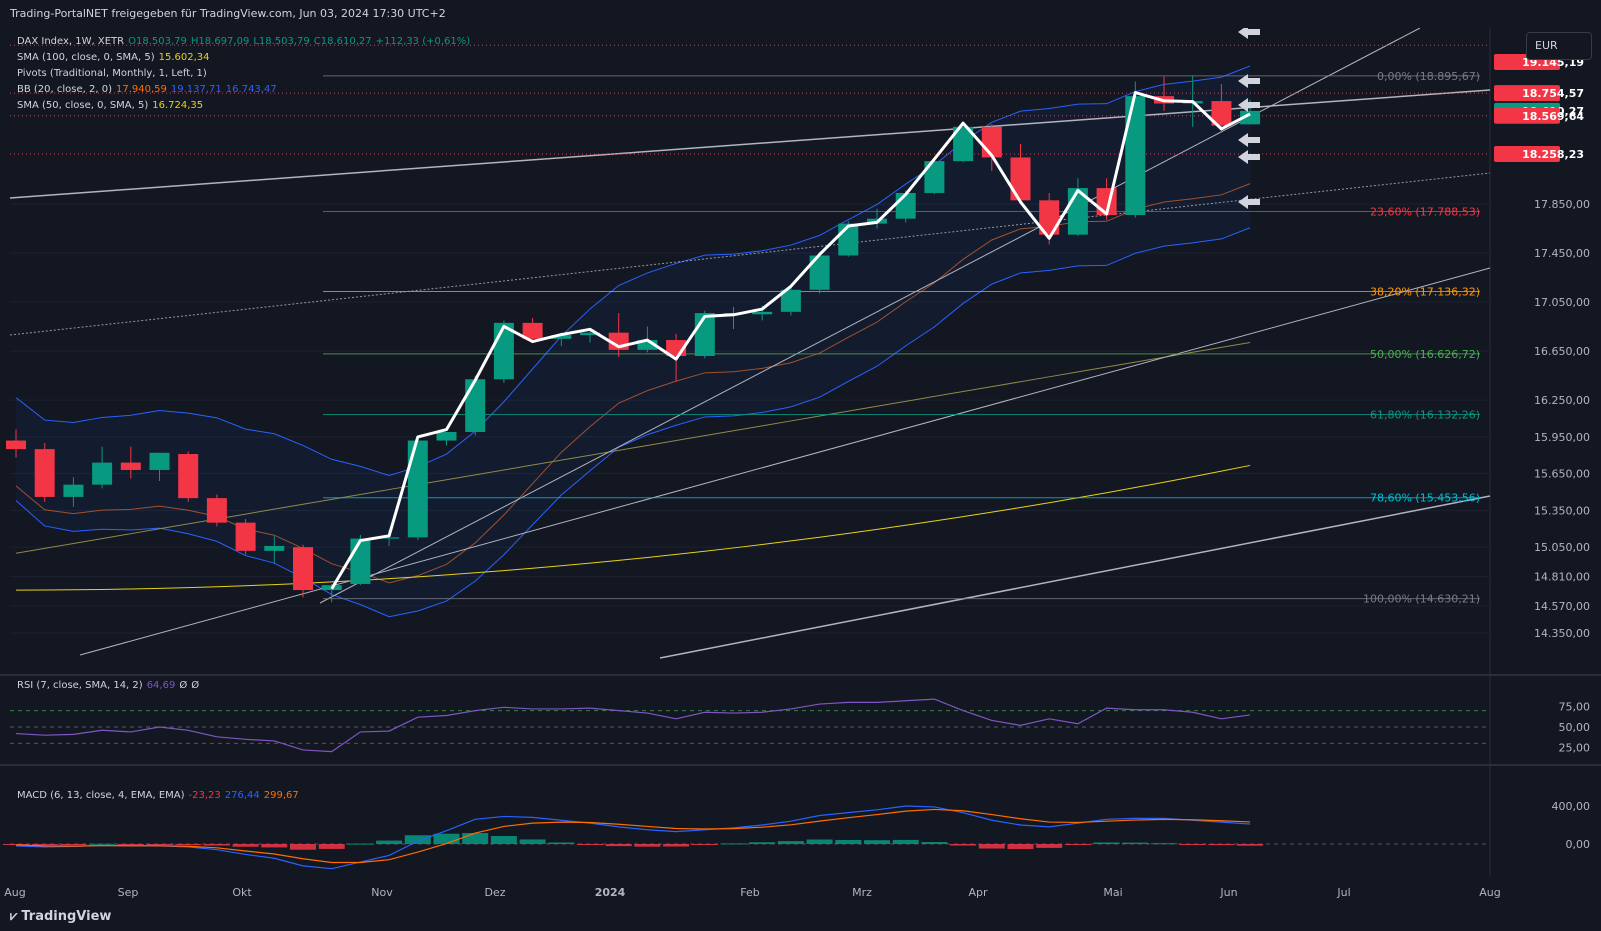 The height and width of the screenshot is (931, 1601). Describe the element at coordinates (242, 892) in the screenshot. I see `time-axis-label: Okt` at that location.